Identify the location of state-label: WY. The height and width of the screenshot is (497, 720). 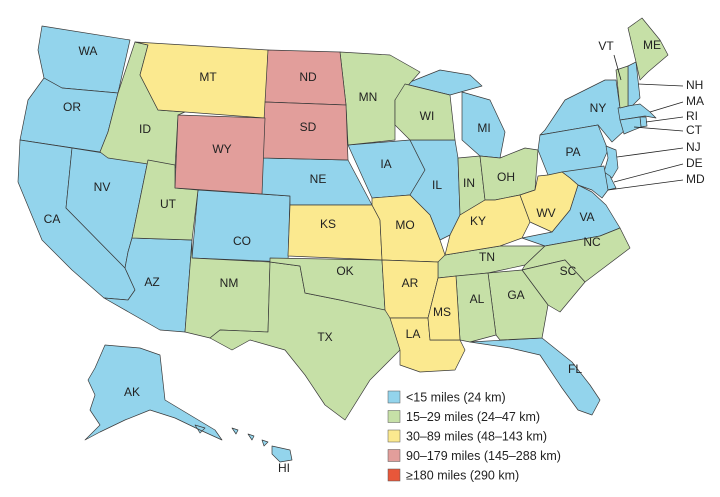
(221, 149).